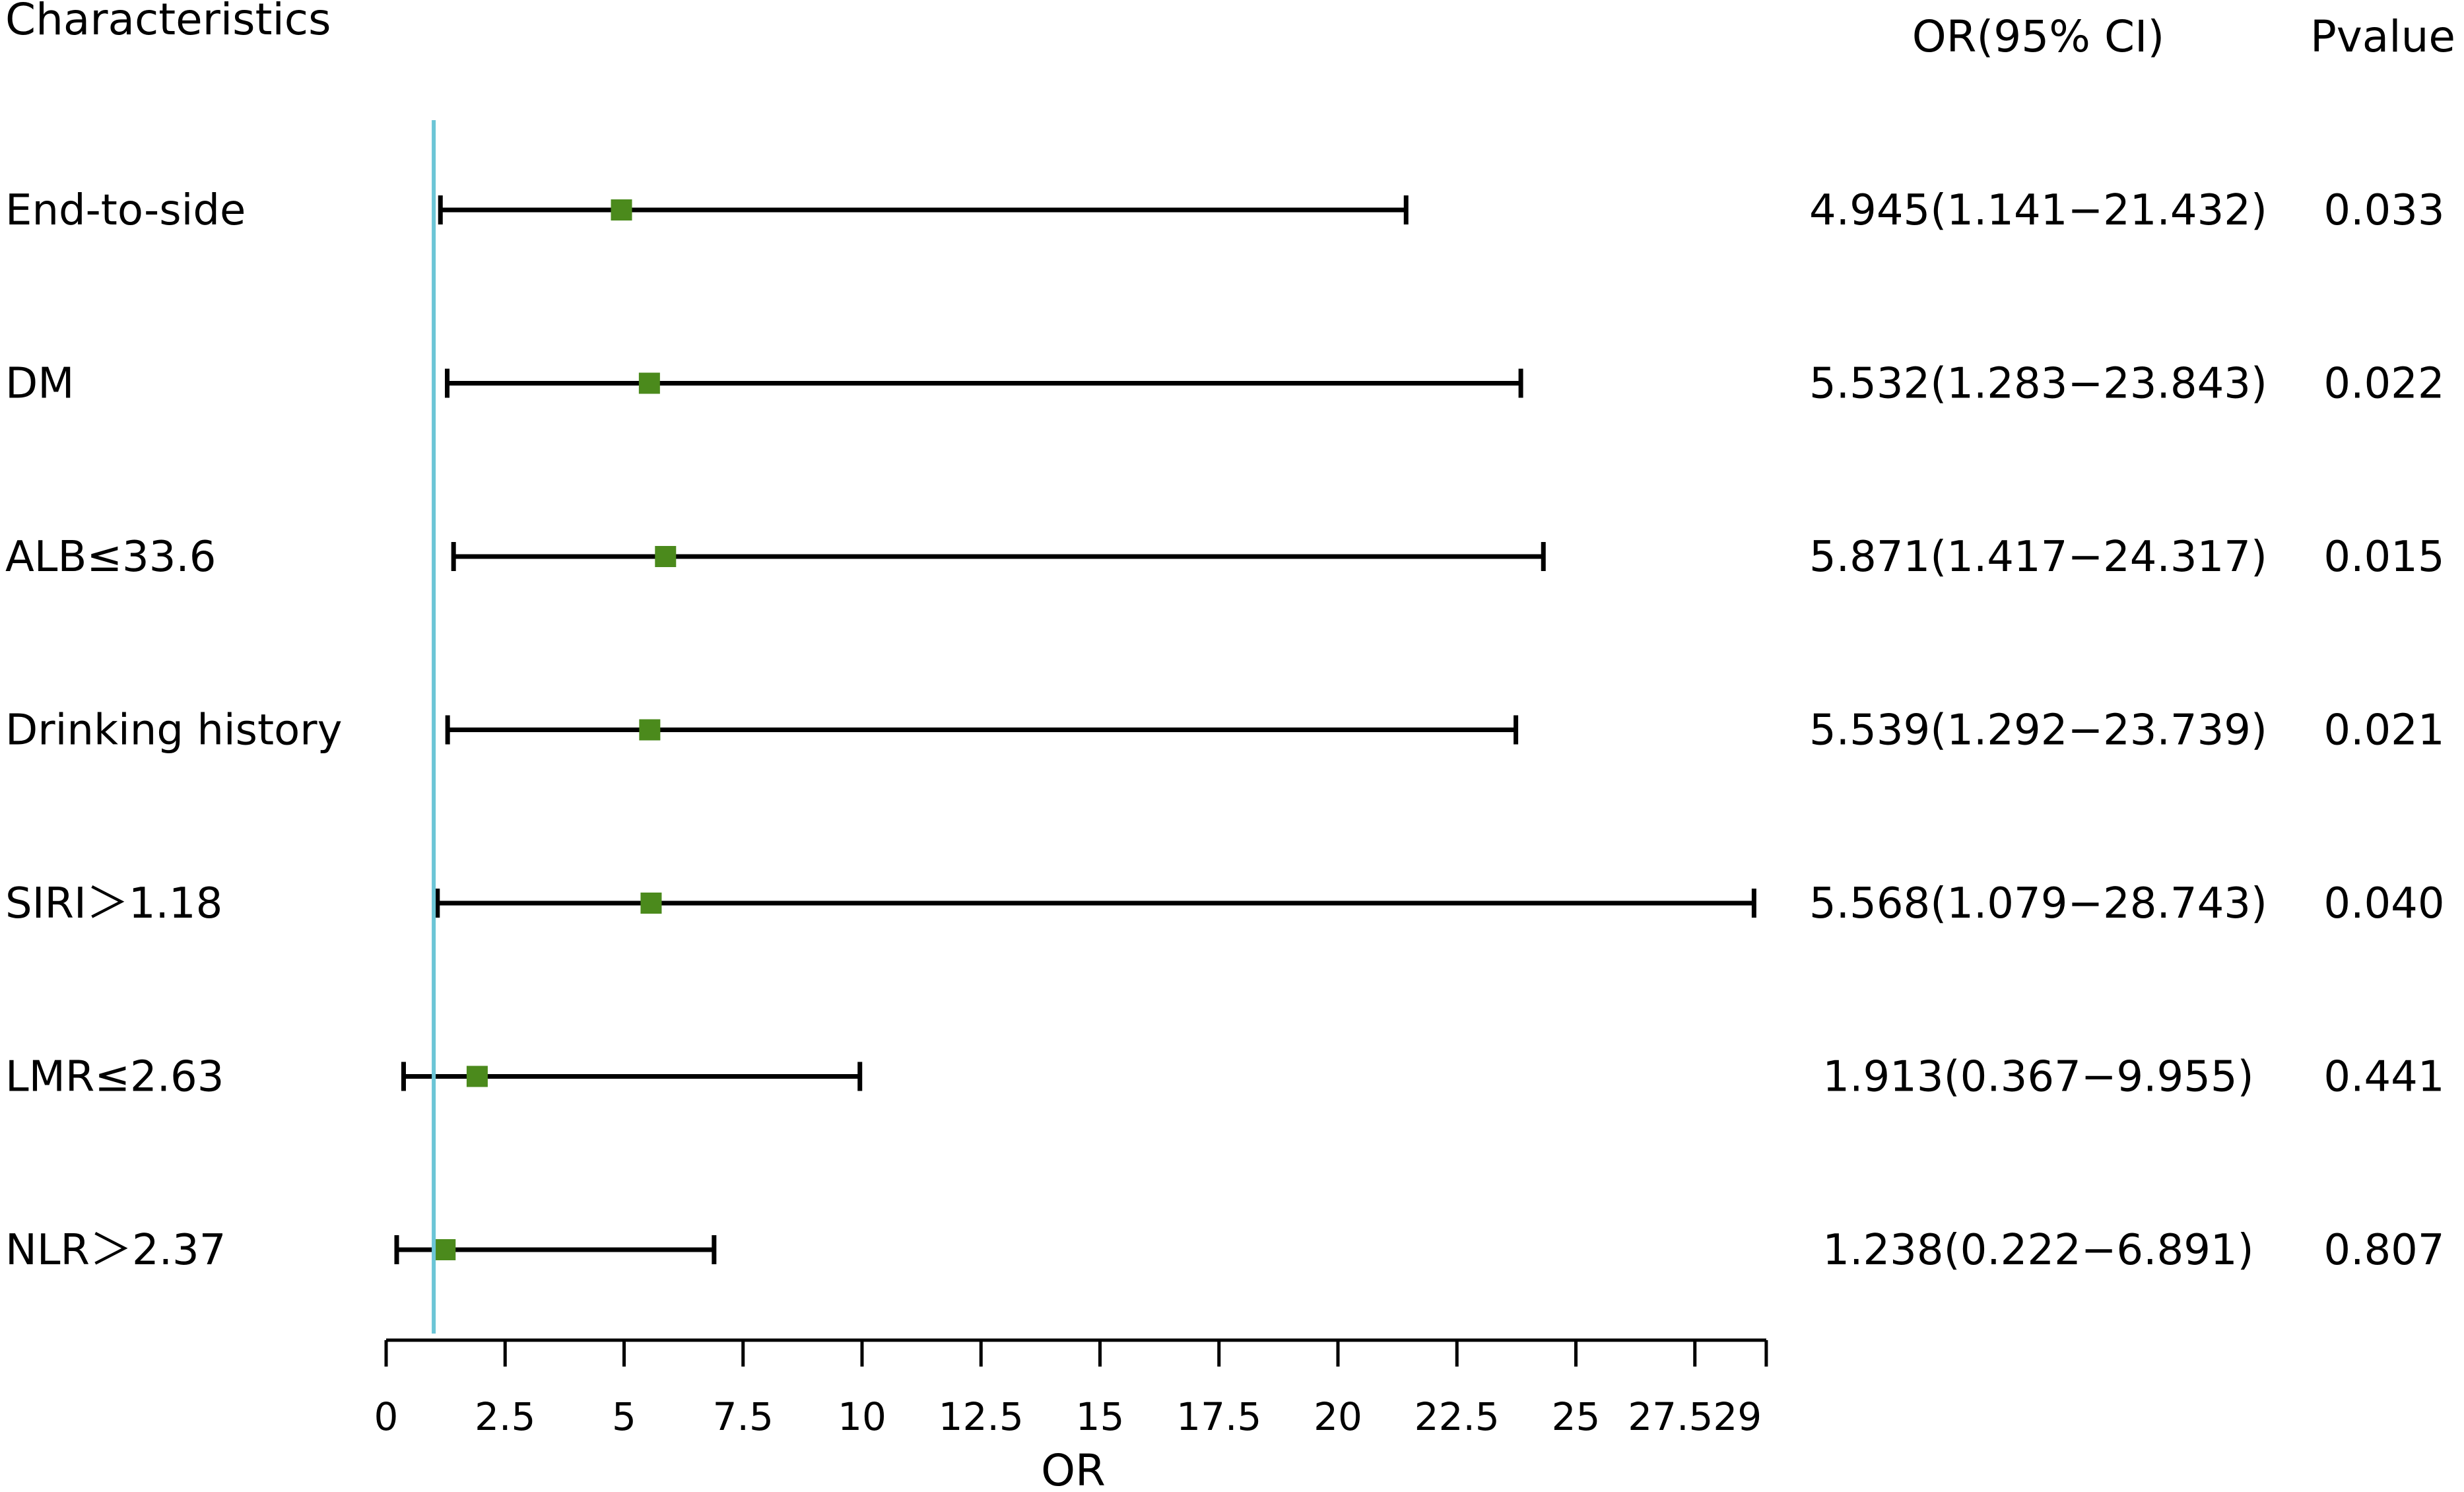 Image resolution: width=2464 pixels, height=1492 pixels. I want to click on row-label: SIRI＞1.18, so click(113, 903).